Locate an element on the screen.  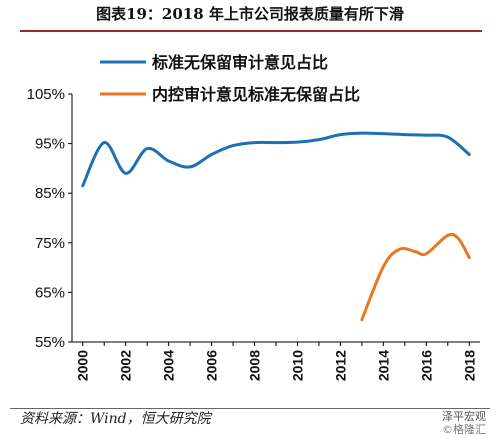
legend-label: 内控审计意见标准无保留占比 is located at coordinates (256, 94).